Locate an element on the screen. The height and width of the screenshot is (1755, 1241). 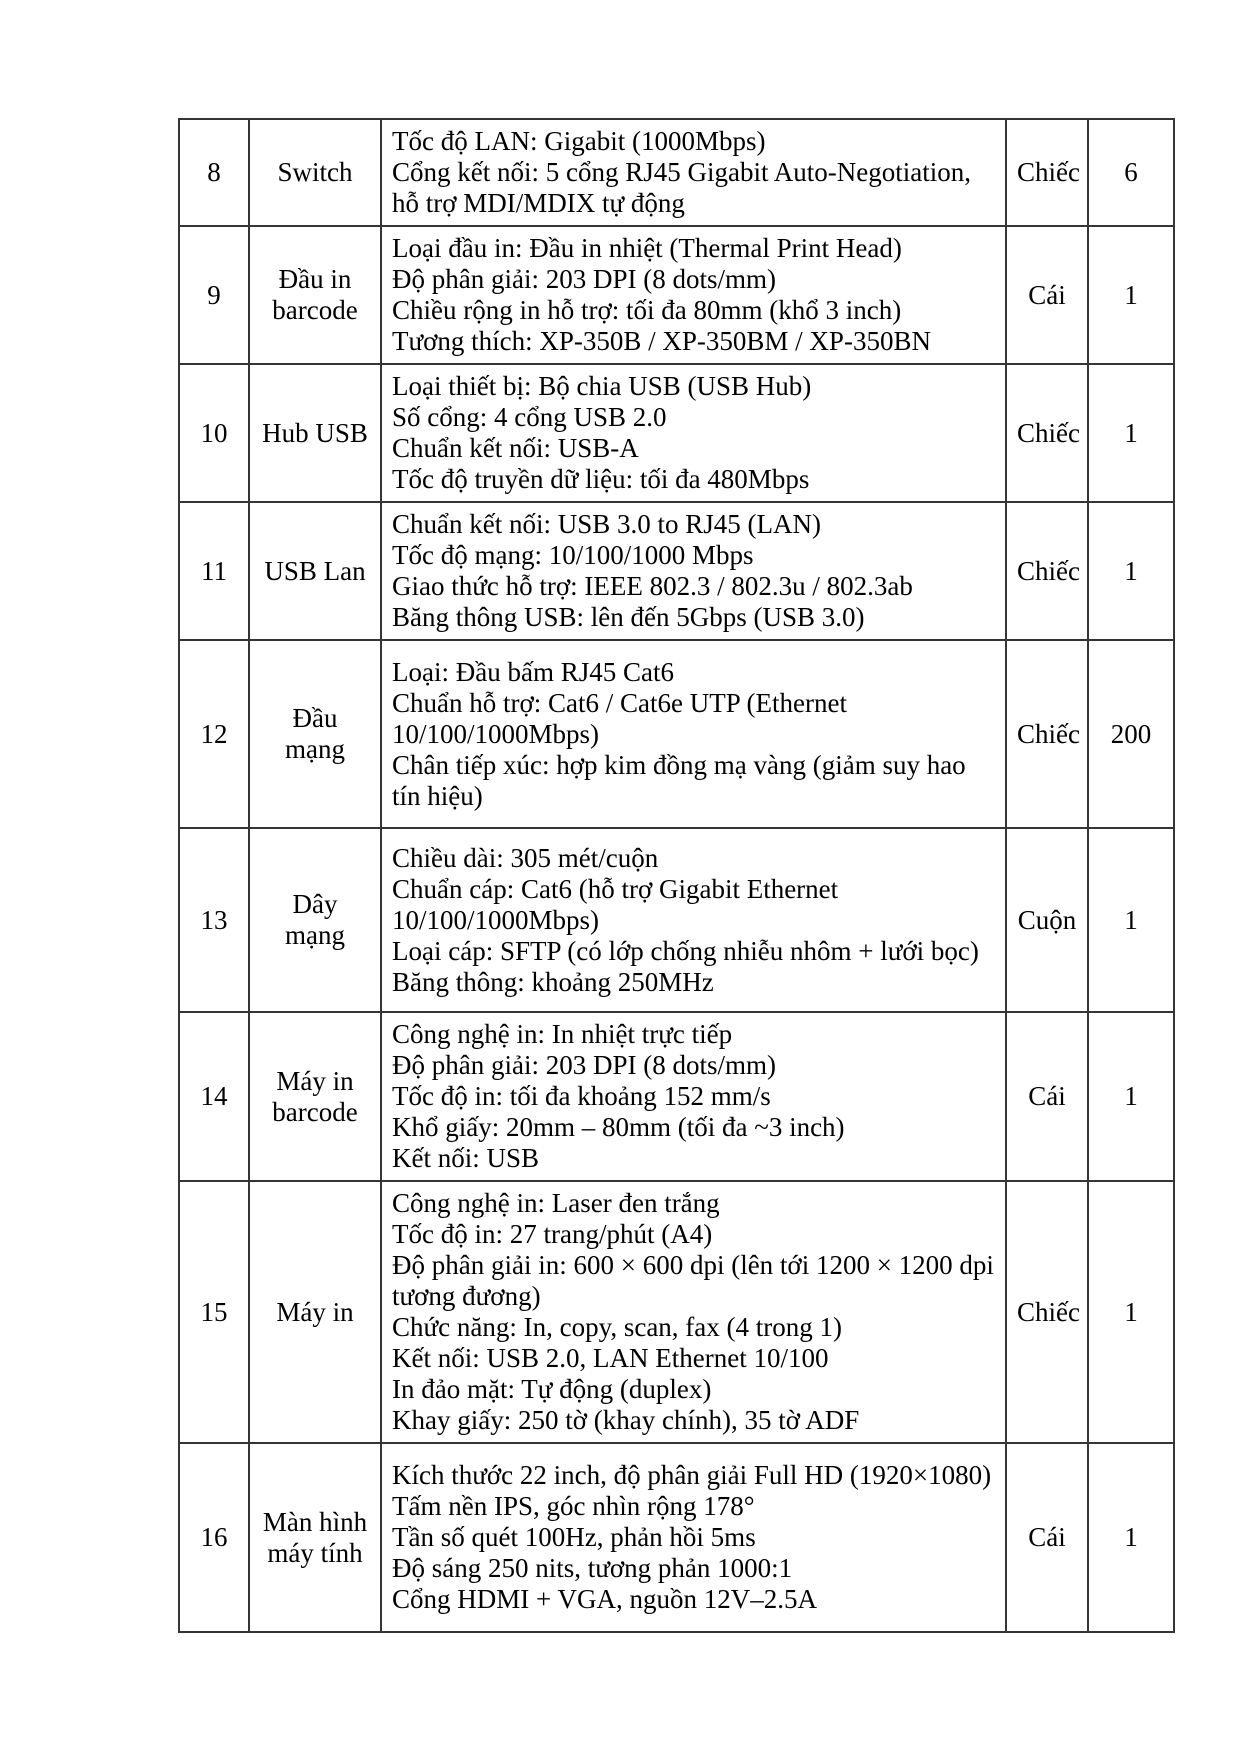
row-number-cell: 11 is located at coordinates (214, 571).